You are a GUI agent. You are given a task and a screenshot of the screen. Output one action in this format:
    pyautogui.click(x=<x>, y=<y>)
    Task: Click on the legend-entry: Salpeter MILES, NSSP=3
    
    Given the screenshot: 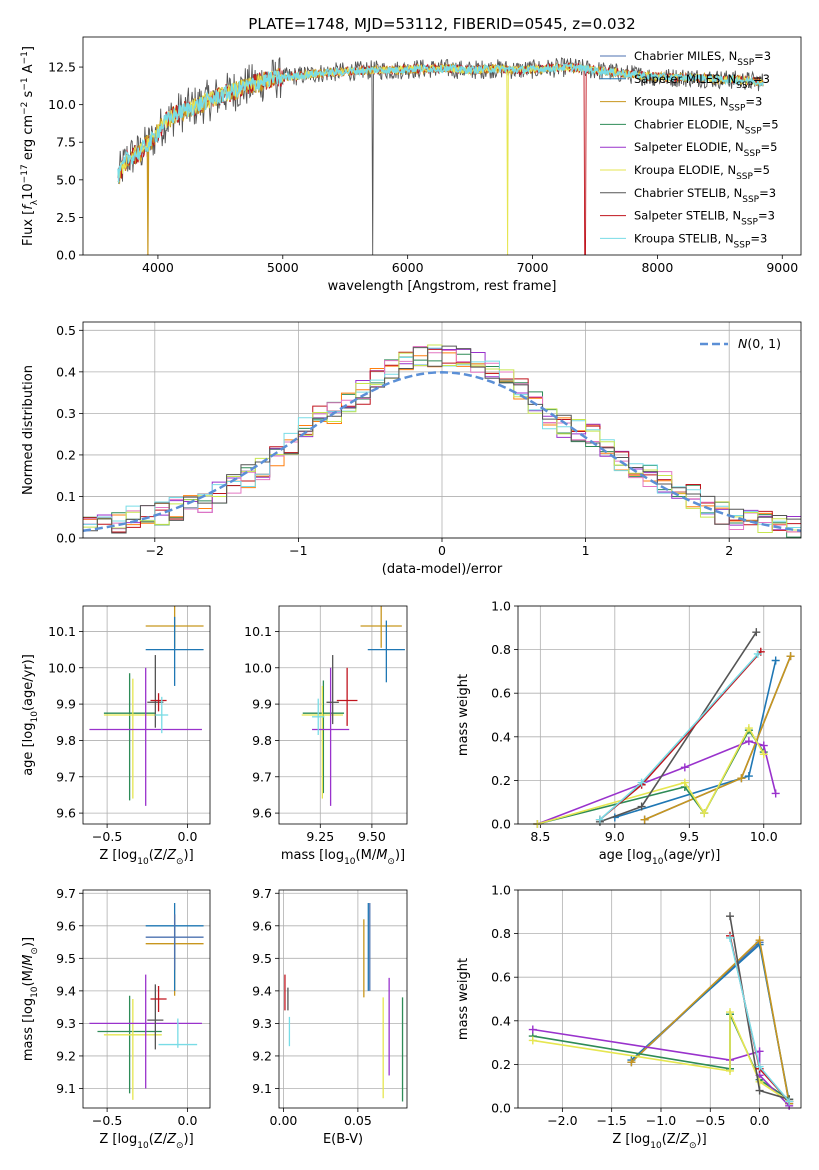 What is the action you would take?
    pyautogui.click(x=702, y=81)
    